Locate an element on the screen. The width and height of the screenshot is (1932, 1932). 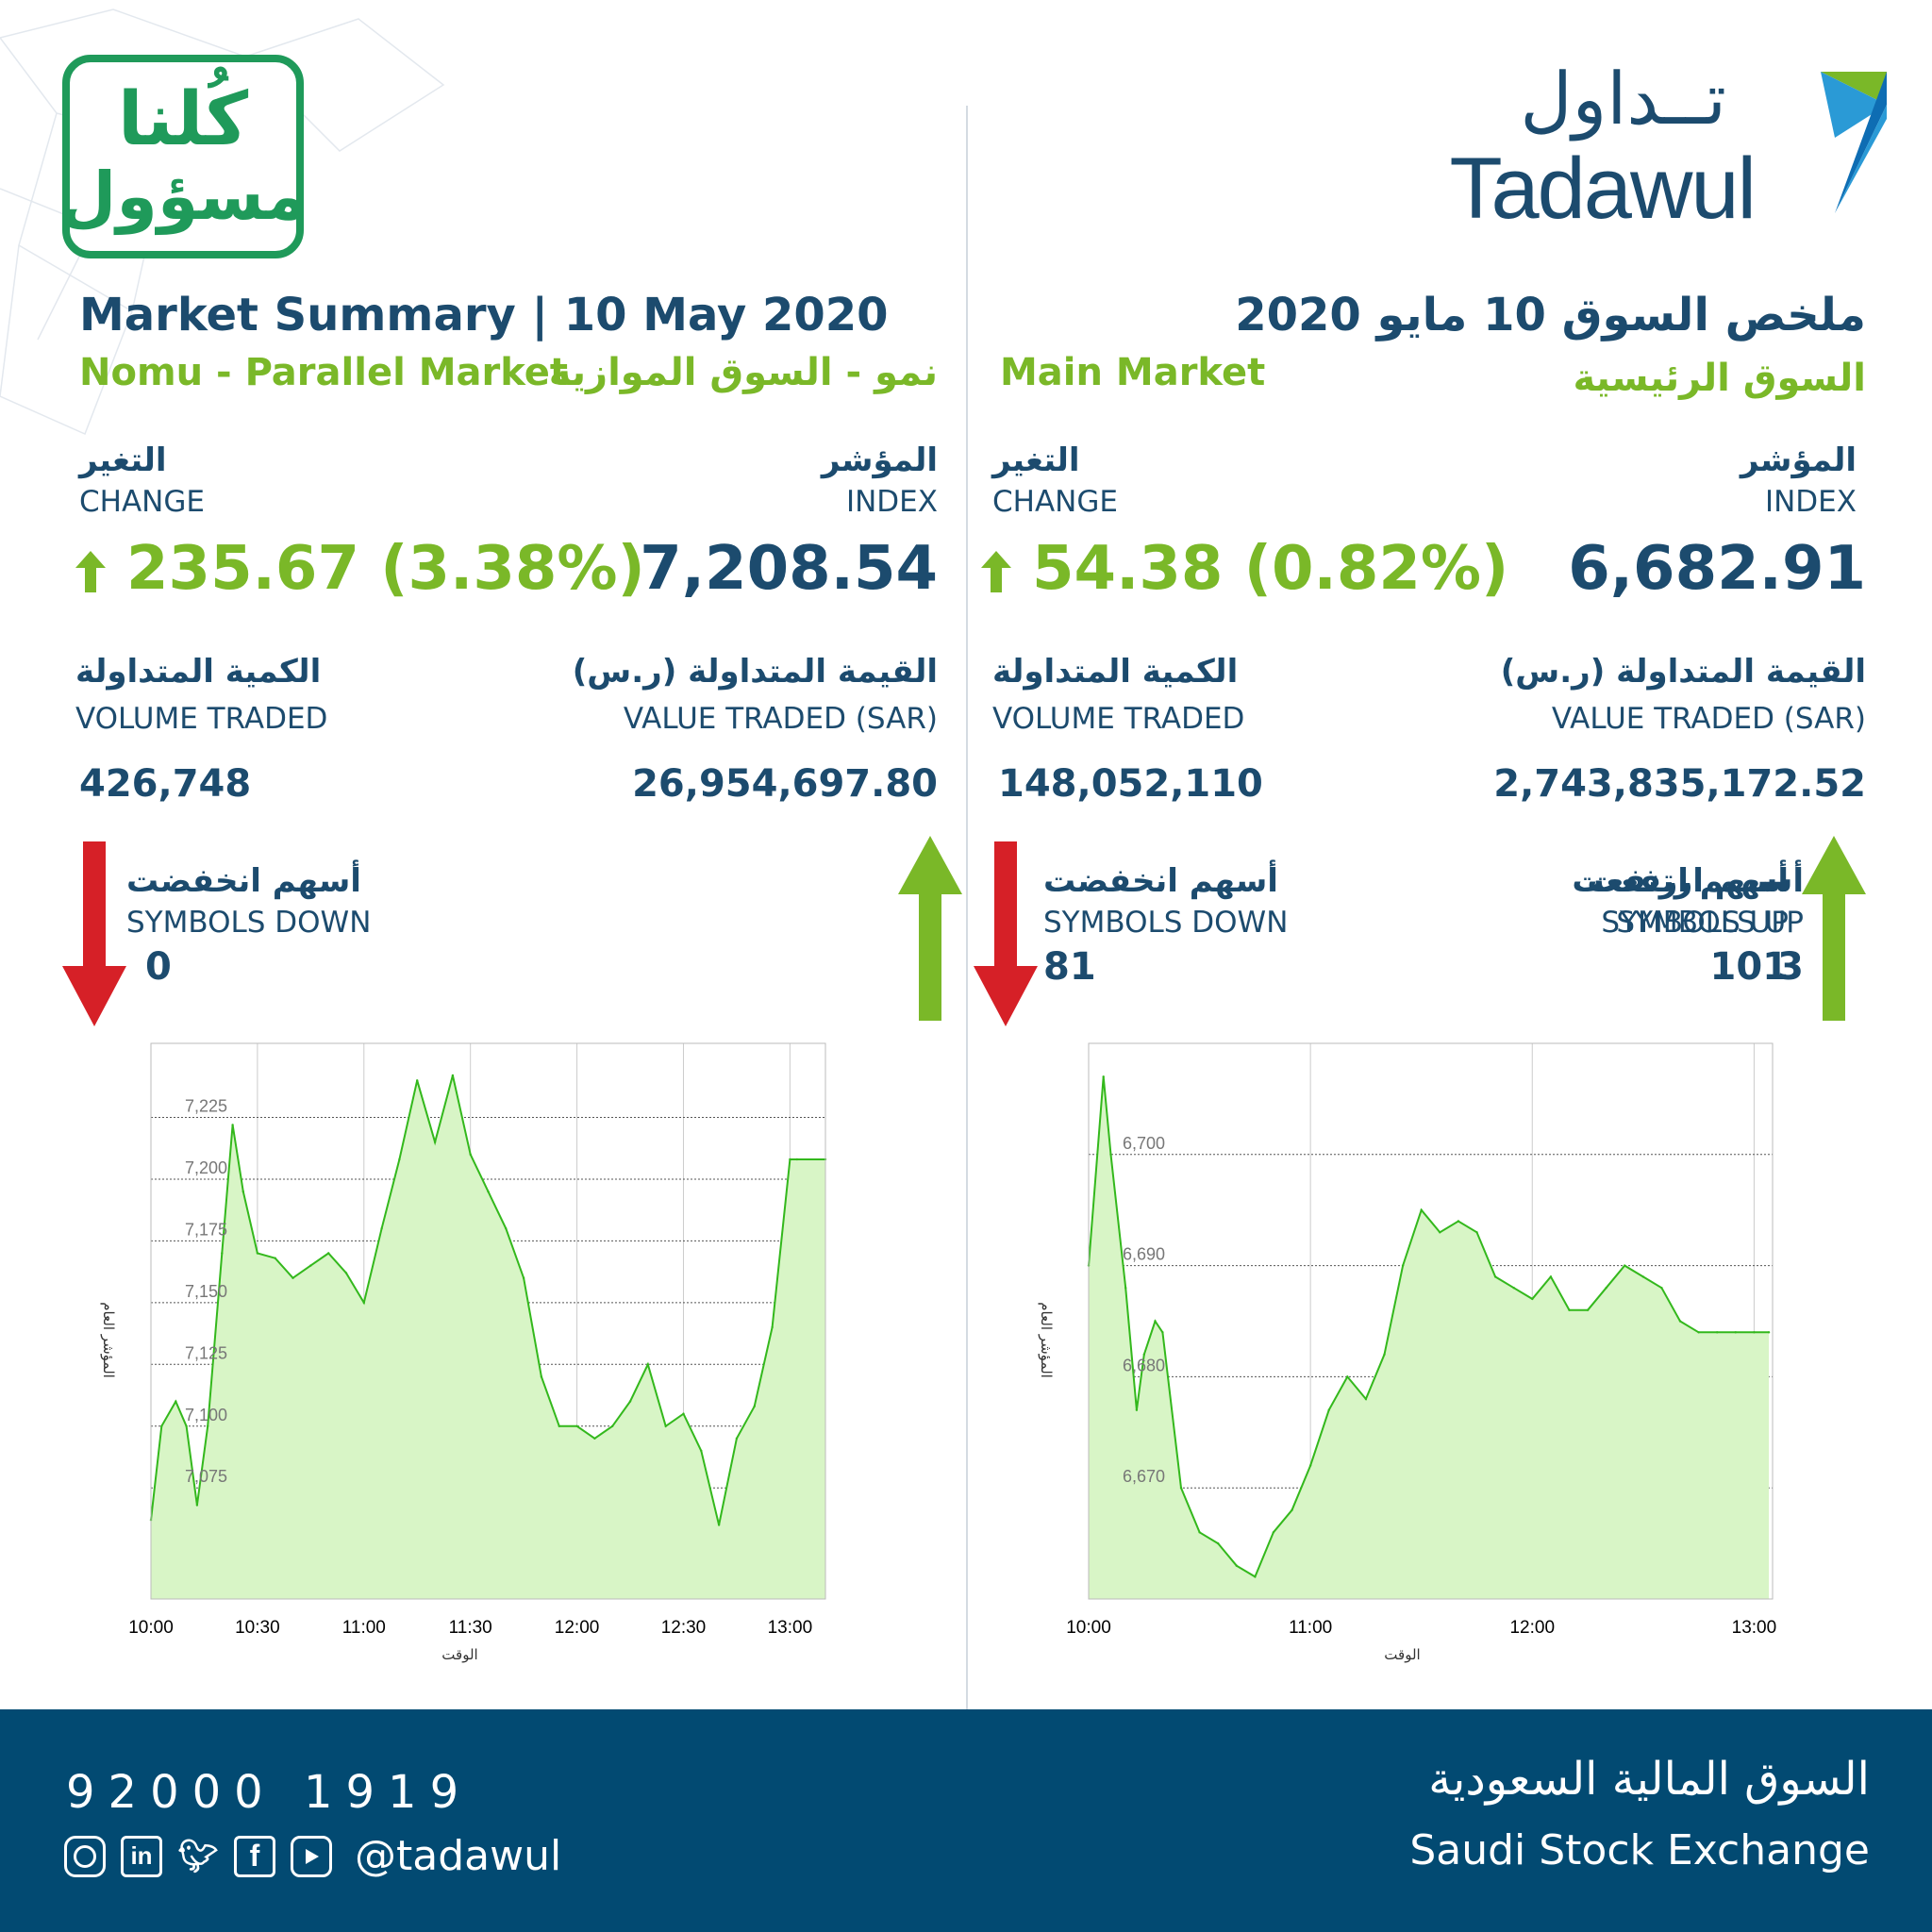
nomu-index-value: 7,208.54 is located at coordinates (789, 569).